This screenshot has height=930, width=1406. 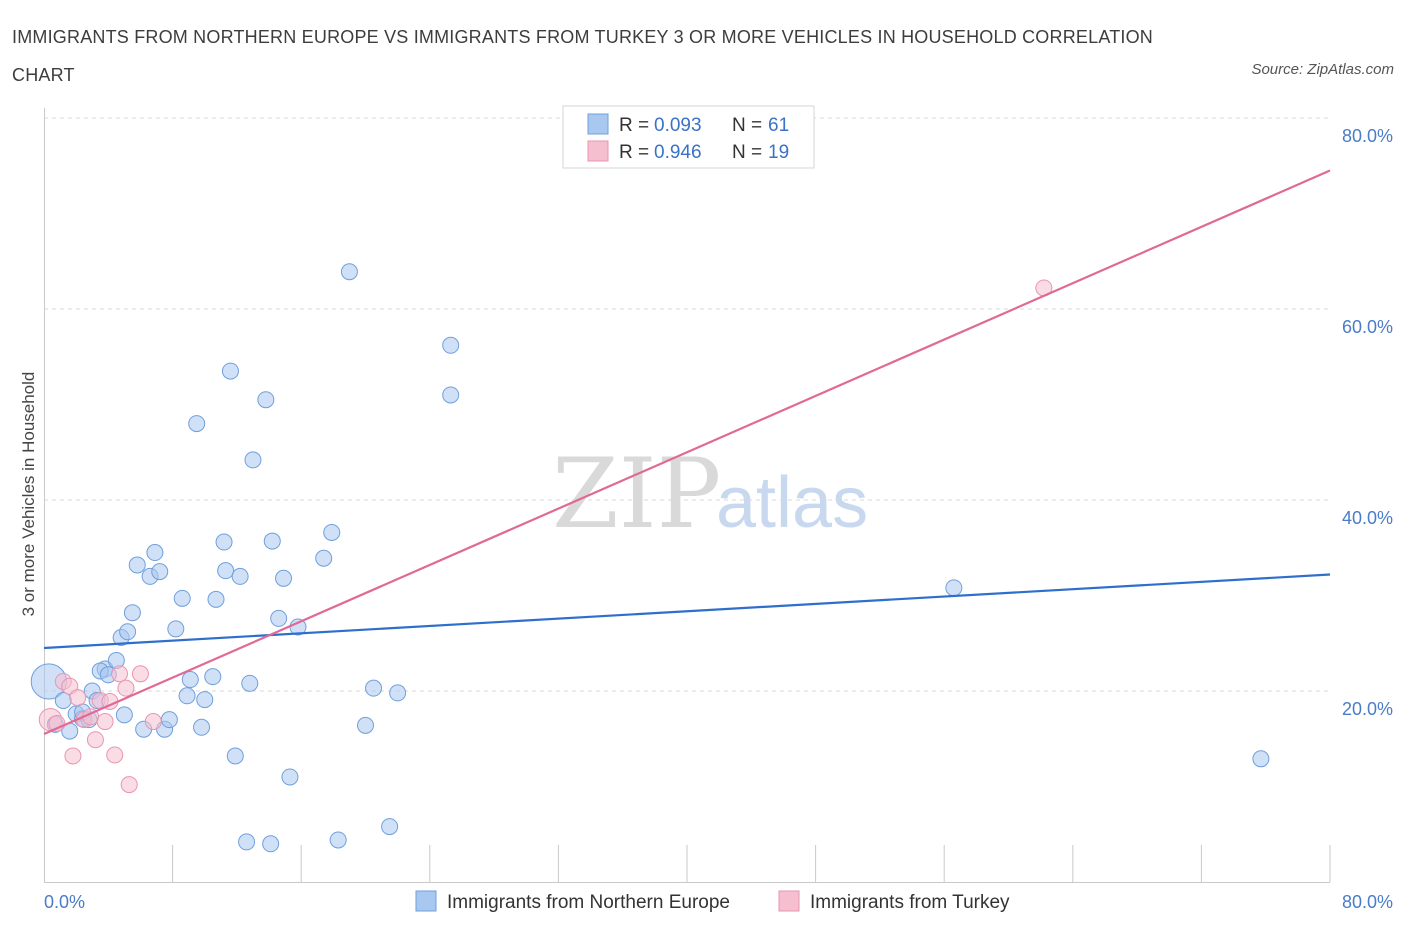 What do you see at coordinates (64, 902) in the screenshot?
I see `x-tick-label-min: 0.0%` at bounding box center [64, 902].